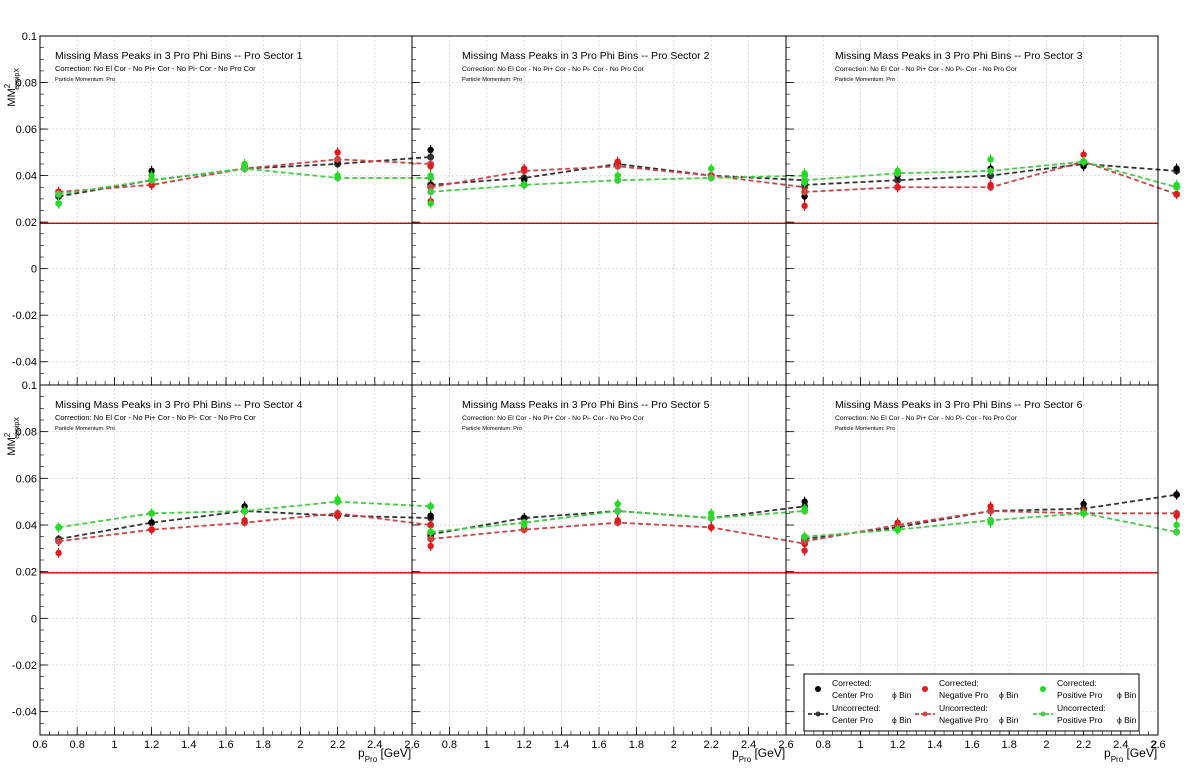 The width and height of the screenshot is (1196, 772). What do you see at coordinates (925, 689) in the screenshot?
I see `legend-marker-corr_negative` at bounding box center [925, 689].